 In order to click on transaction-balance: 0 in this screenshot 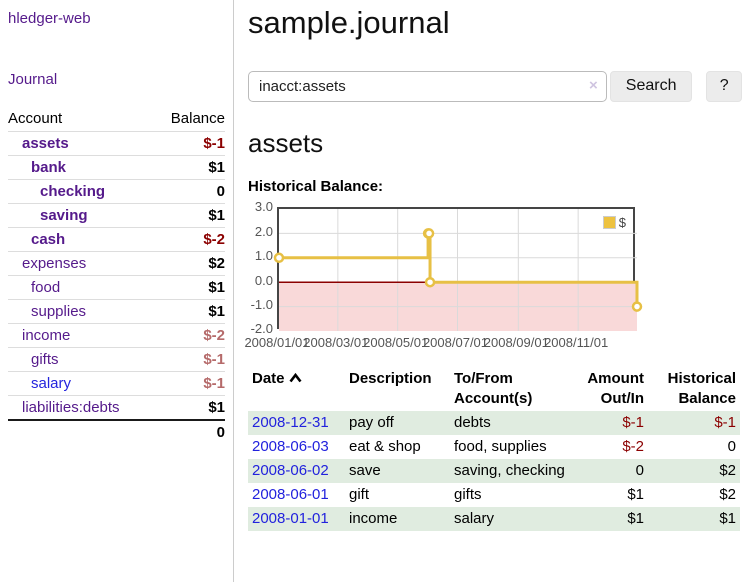, I will do `click(731, 447)`.